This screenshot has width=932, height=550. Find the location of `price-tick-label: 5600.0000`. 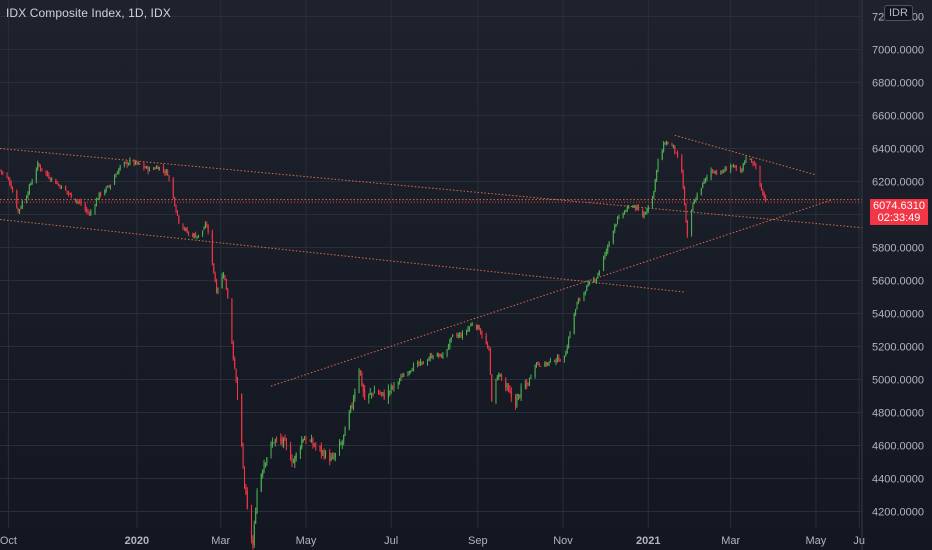

price-tick-label: 5600.0000 is located at coordinates (898, 282).